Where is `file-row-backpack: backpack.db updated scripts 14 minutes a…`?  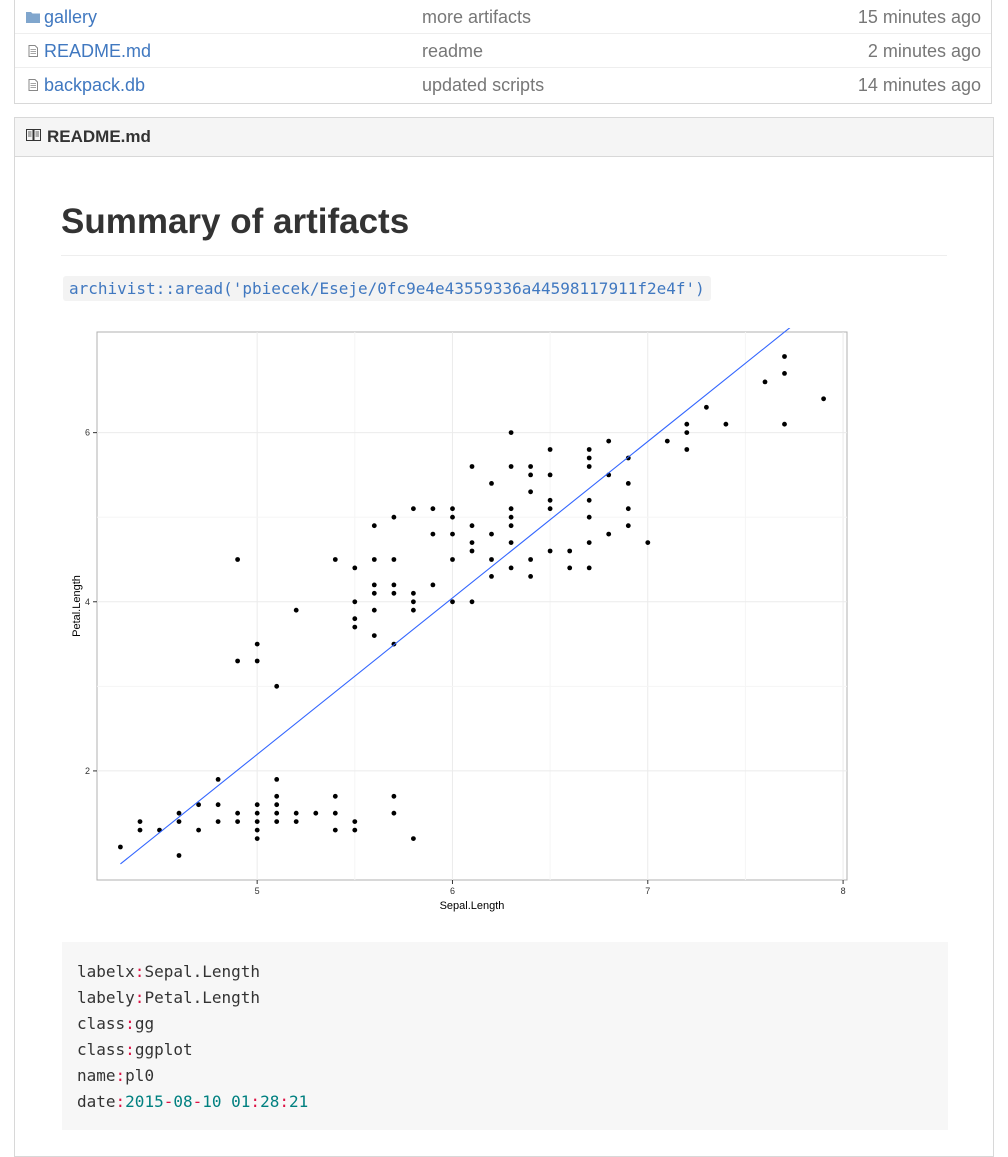
file-row-backpack: backpack.db updated scripts 14 minutes a… is located at coordinates (503, 85).